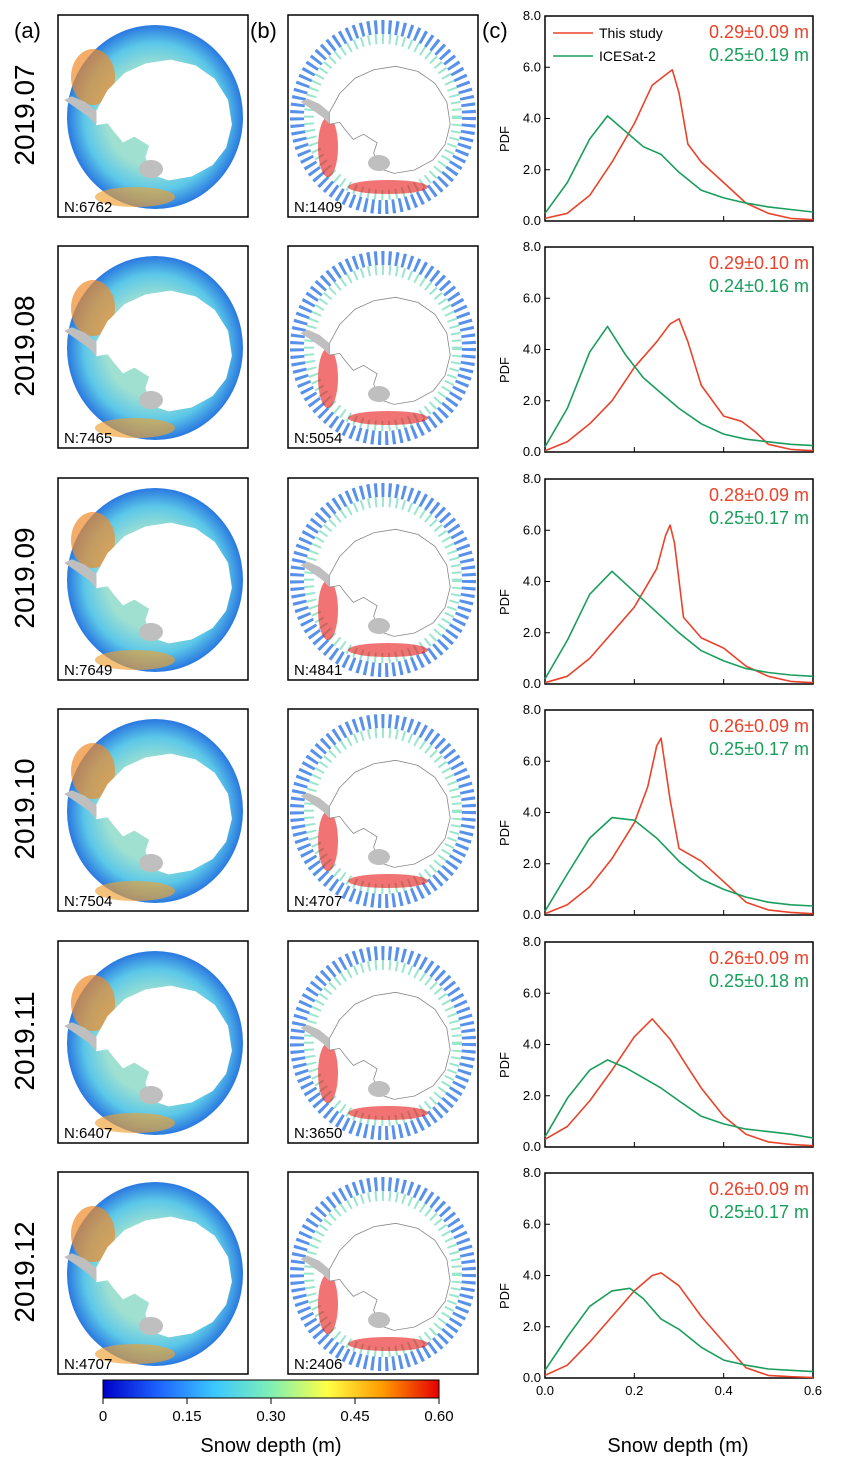  I want to click on colorbar-tick-label: 0.15, so click(186, 1416).